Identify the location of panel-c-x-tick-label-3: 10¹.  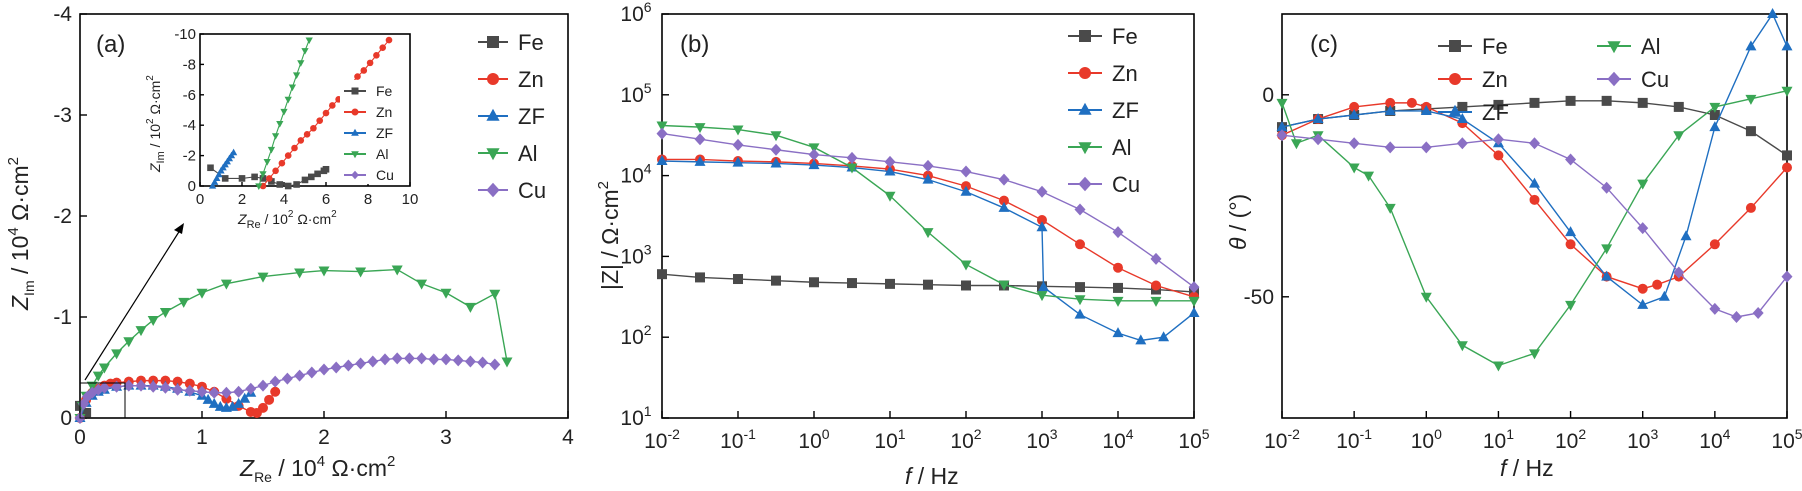
(1498, 439).